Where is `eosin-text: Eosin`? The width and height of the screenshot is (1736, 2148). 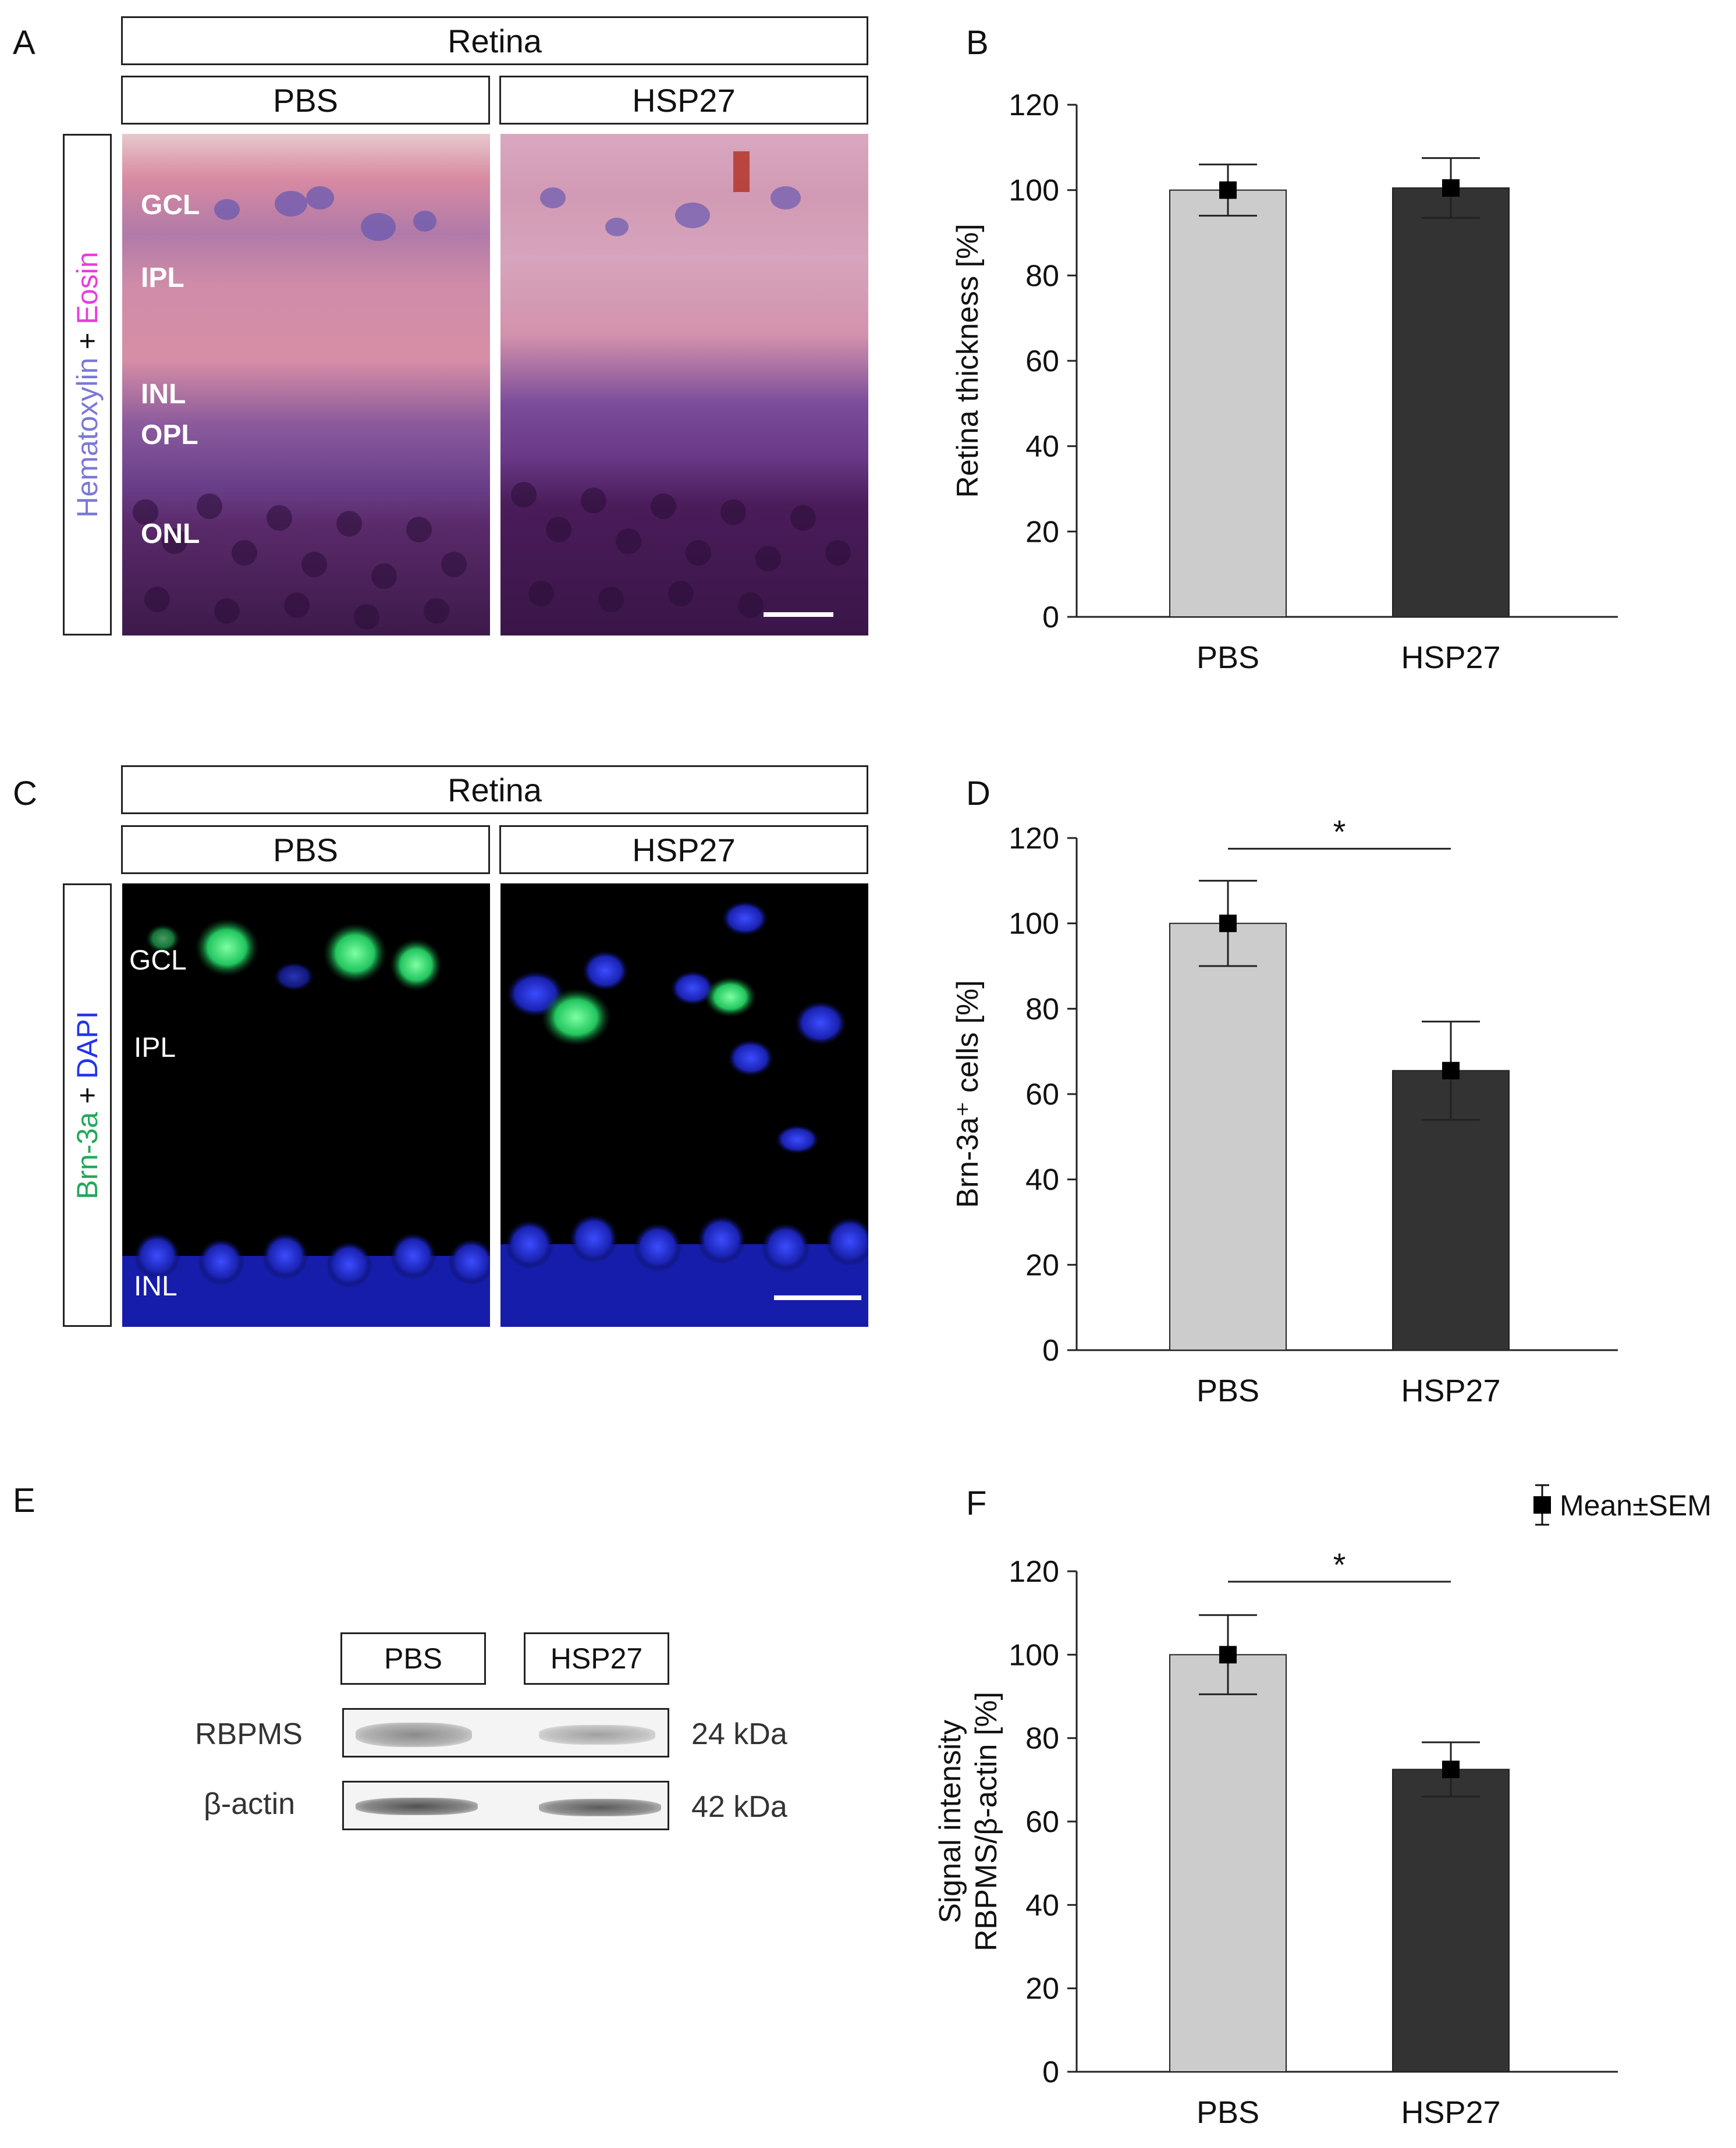
eosin-text: Eosin is located at coordinates (87, 288).